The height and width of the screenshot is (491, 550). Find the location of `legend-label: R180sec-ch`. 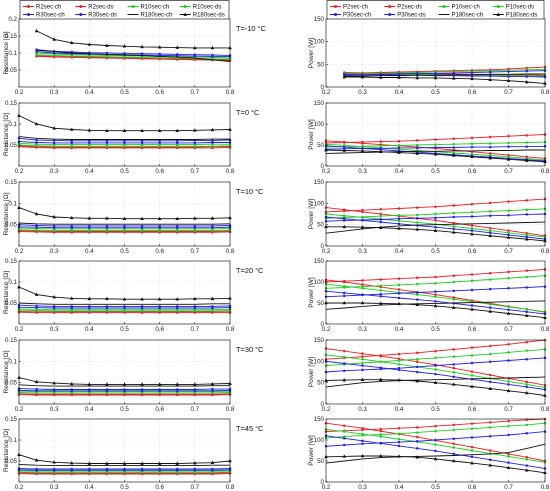

legend-label: R180sec-ch is located at coordinates (157, 16).